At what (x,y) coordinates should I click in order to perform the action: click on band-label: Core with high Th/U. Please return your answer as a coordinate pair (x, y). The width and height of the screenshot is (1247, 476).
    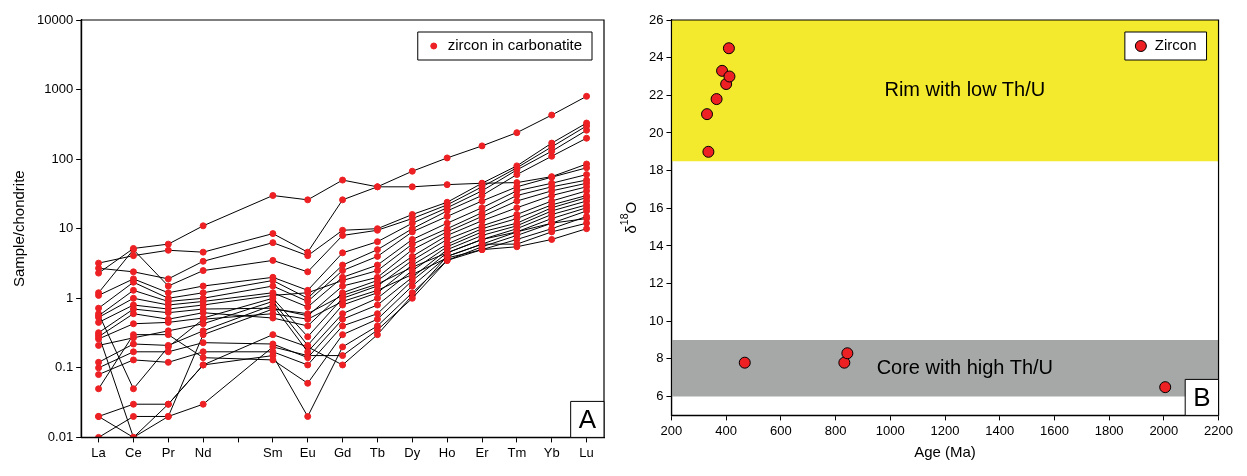
    Looking at the image, I should click on (965, 366).